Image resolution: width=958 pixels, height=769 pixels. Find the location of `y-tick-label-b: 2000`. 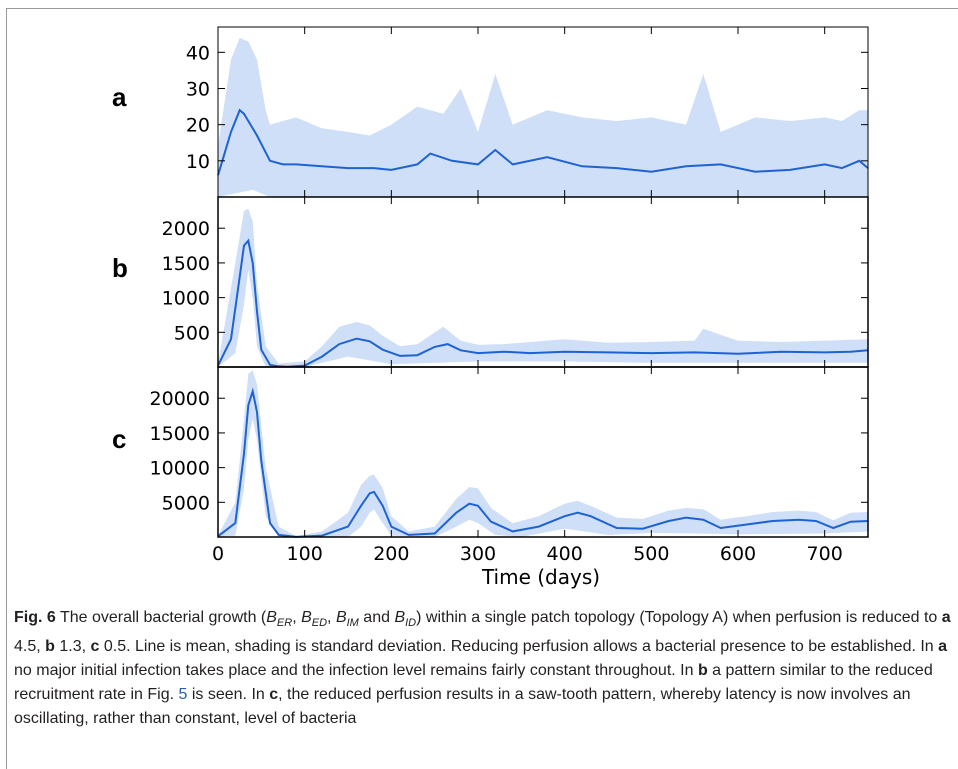

y-tick-label-b: 2000 is located at coordinates (186, 229).